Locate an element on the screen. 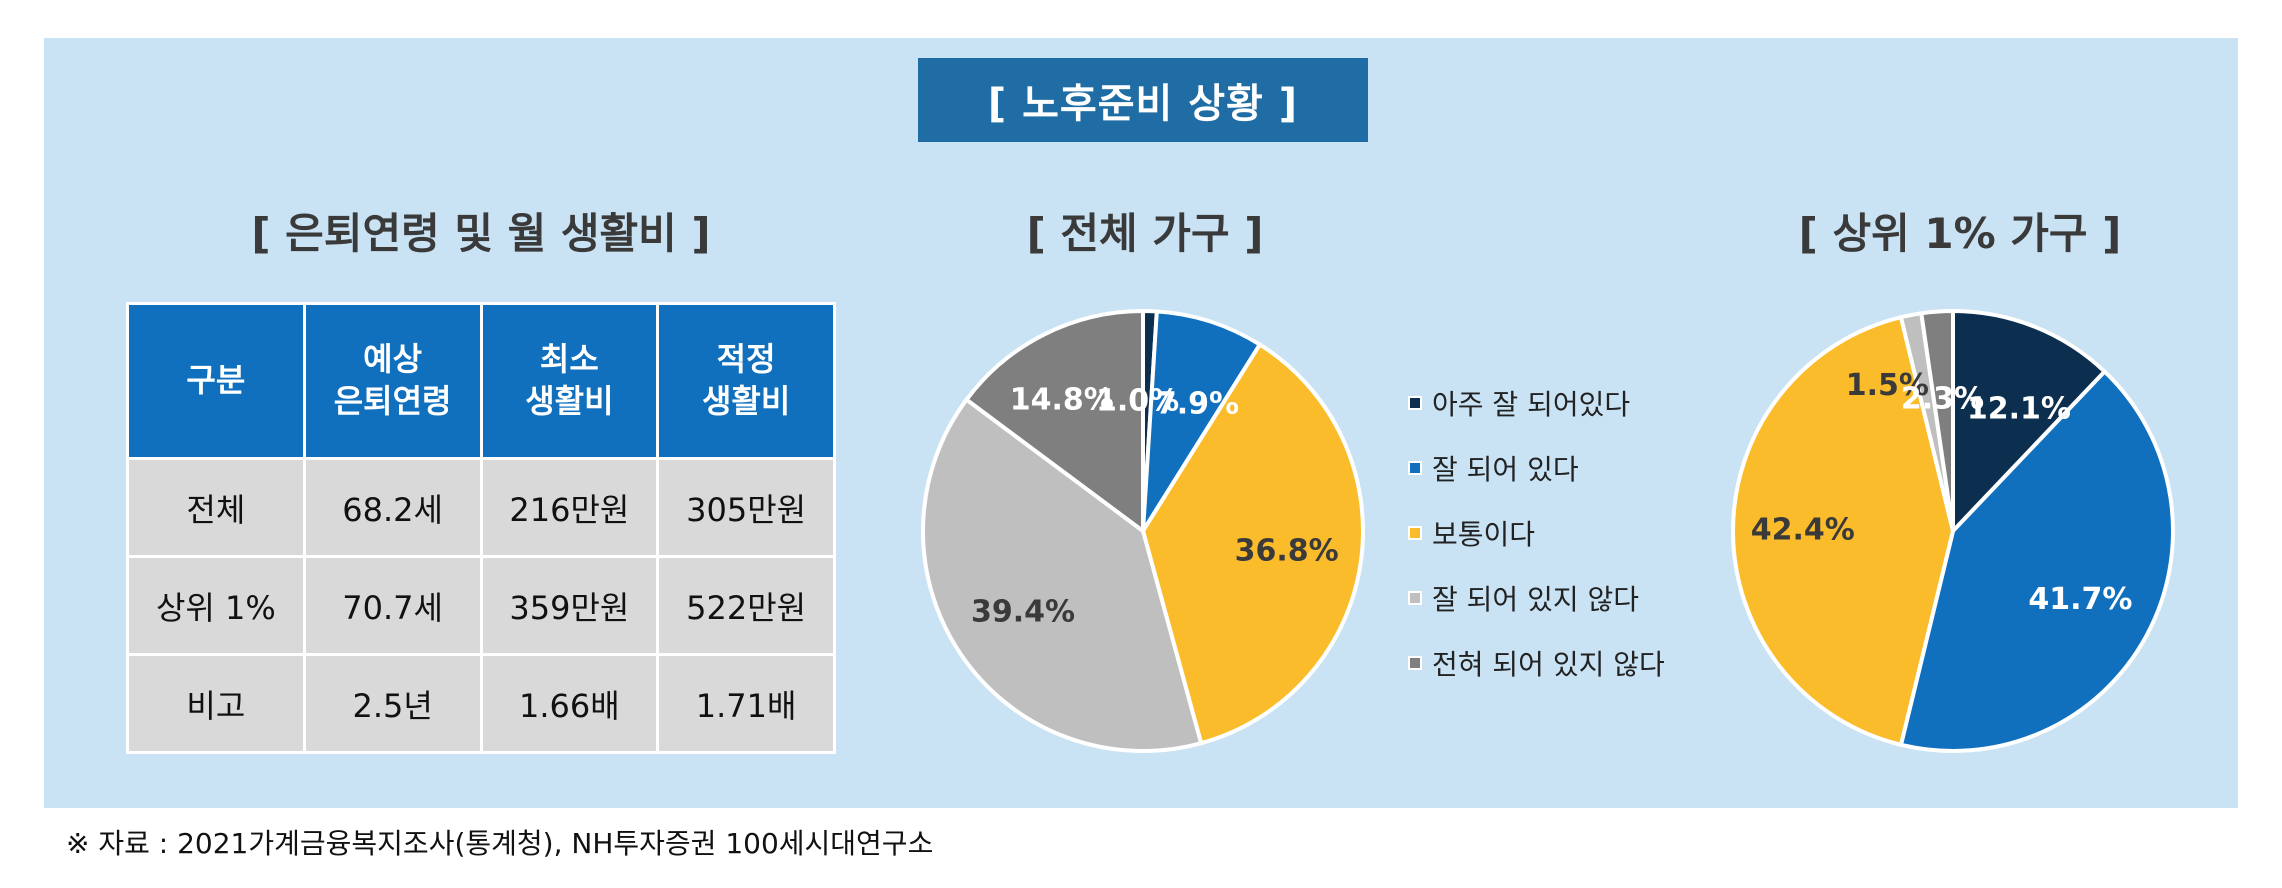 The width and height of the screenshot is (2282, 888). main-title: [ 노후준비 상황 ] is located at coordinates (1143, 100).